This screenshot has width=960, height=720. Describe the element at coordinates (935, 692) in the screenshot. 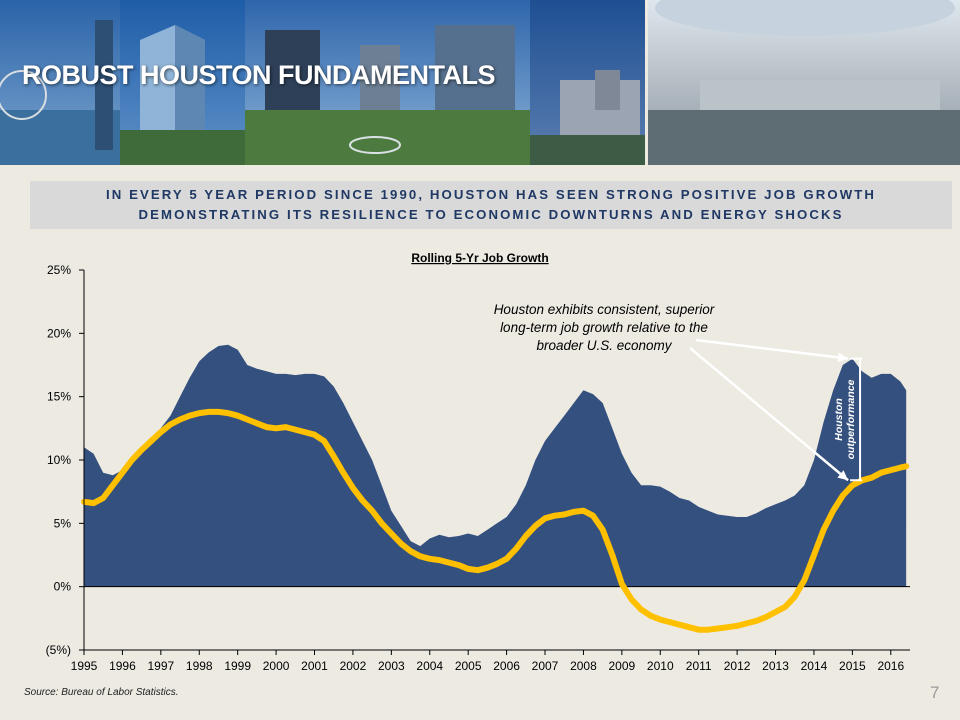

I see `page-number: 7` at that location.